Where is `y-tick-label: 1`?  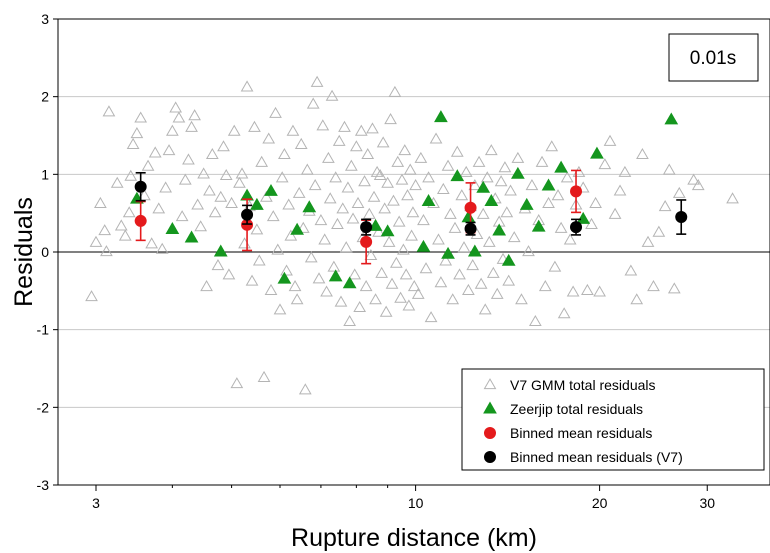 y-tick-label: 1 is located at coordinates (45, 174).